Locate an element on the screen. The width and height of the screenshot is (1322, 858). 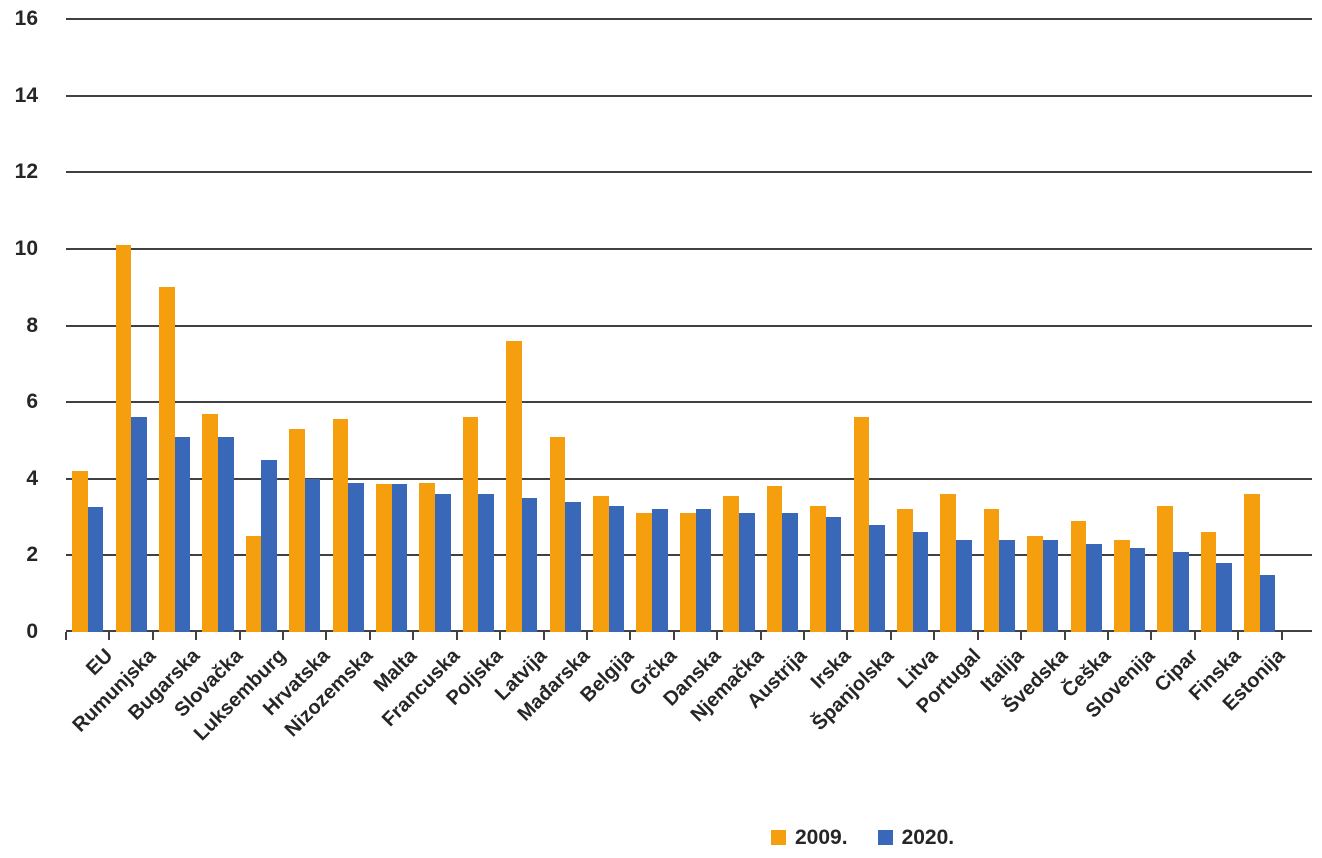
legend-swatch-2009 is located at coordinates (778, 837).